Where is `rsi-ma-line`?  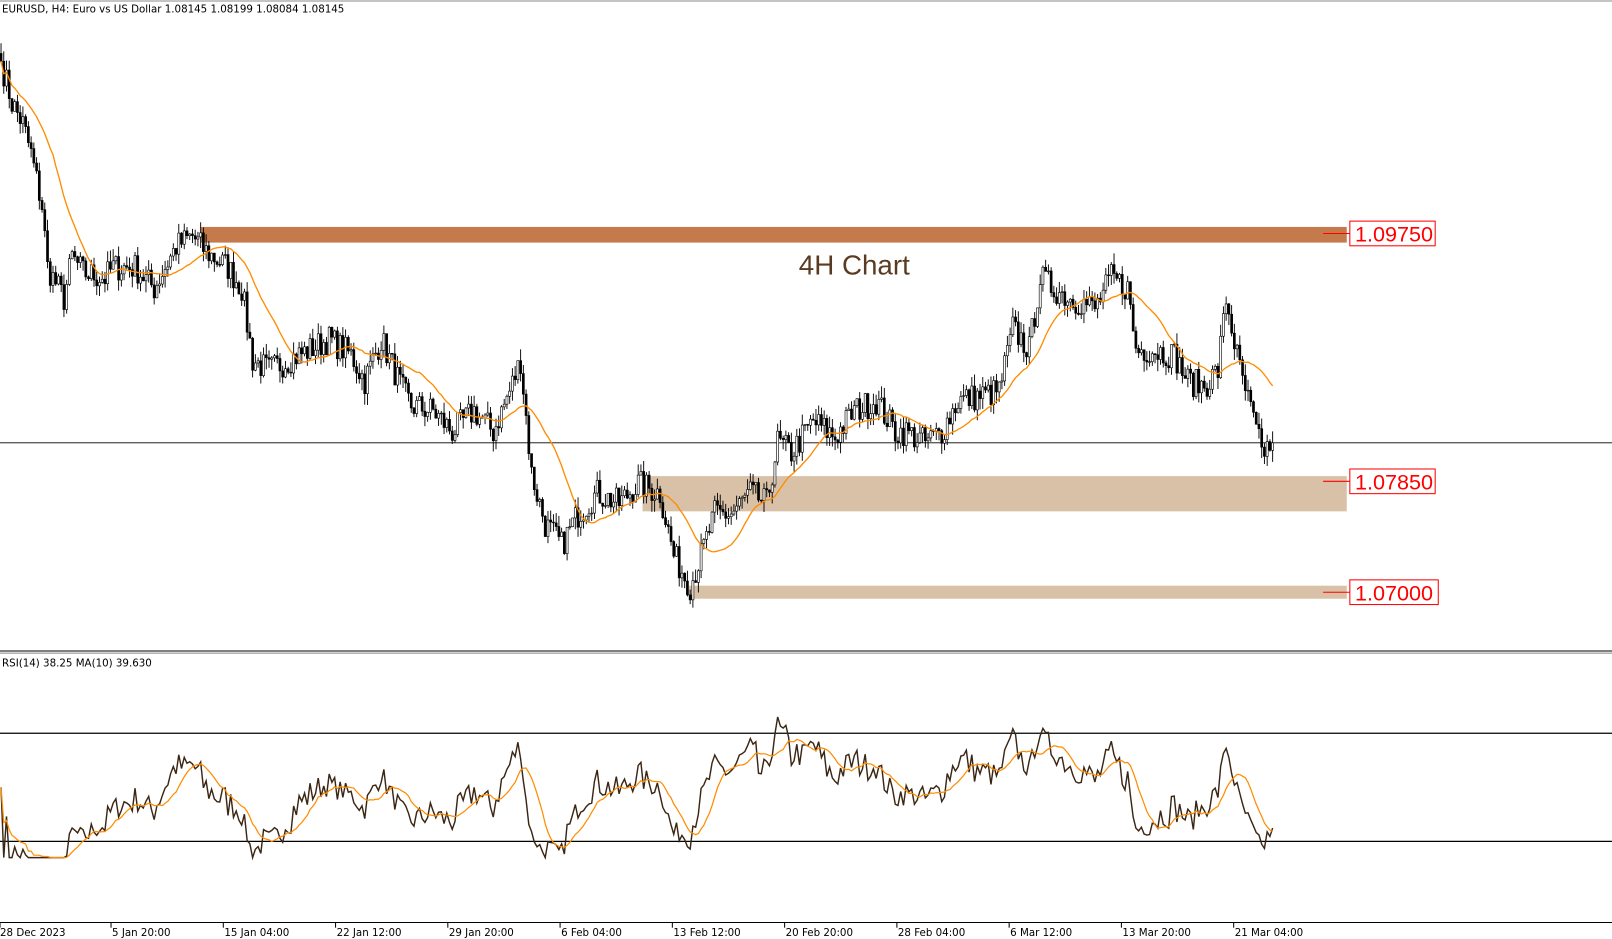
rsi-ma-line is located at coordinates (636, 798).